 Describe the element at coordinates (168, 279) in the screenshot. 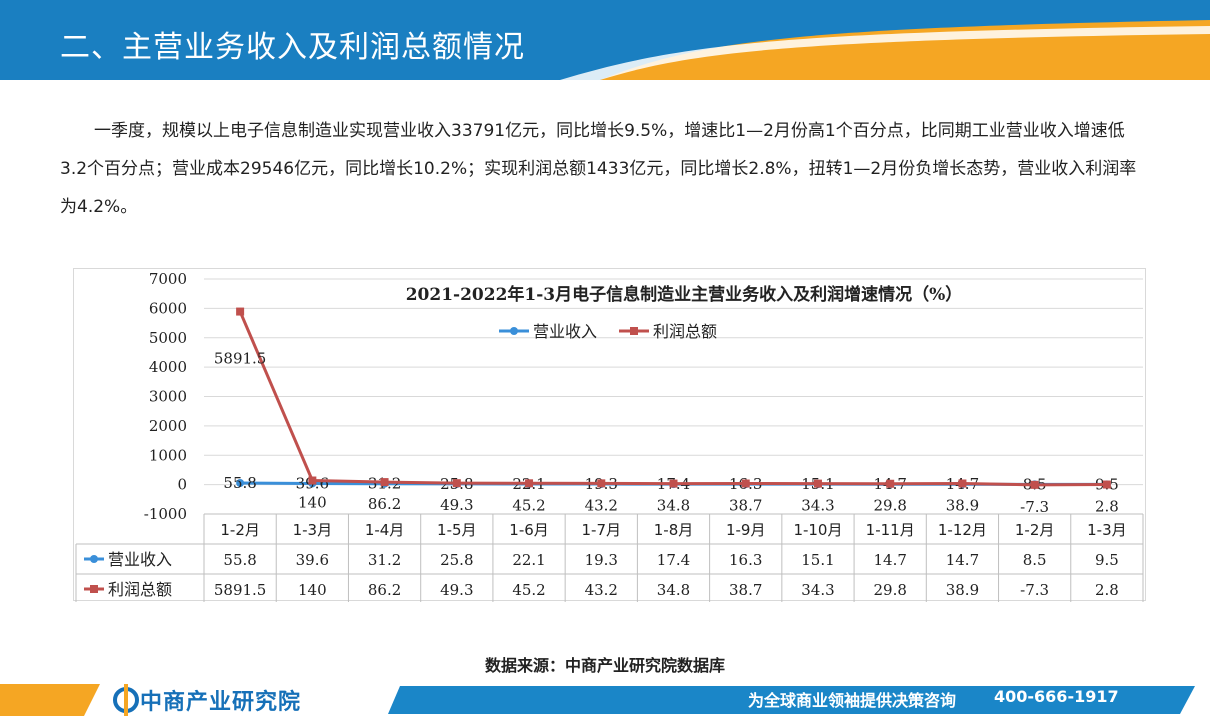

I see `y-tick-label: 7000` at that location.